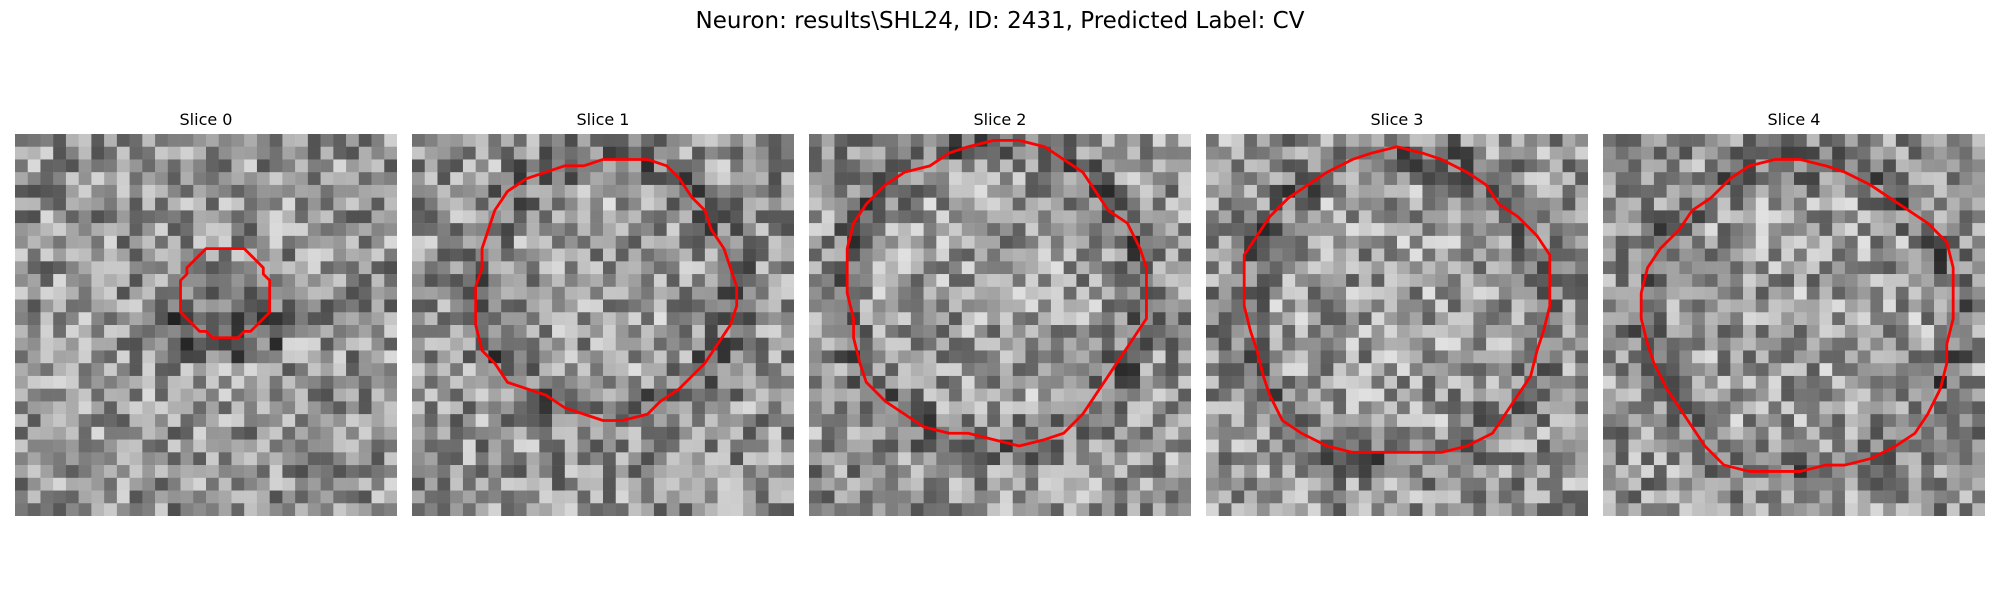  I want to click on panel-title-slice-4: Slice 4, so click(1794, 119).